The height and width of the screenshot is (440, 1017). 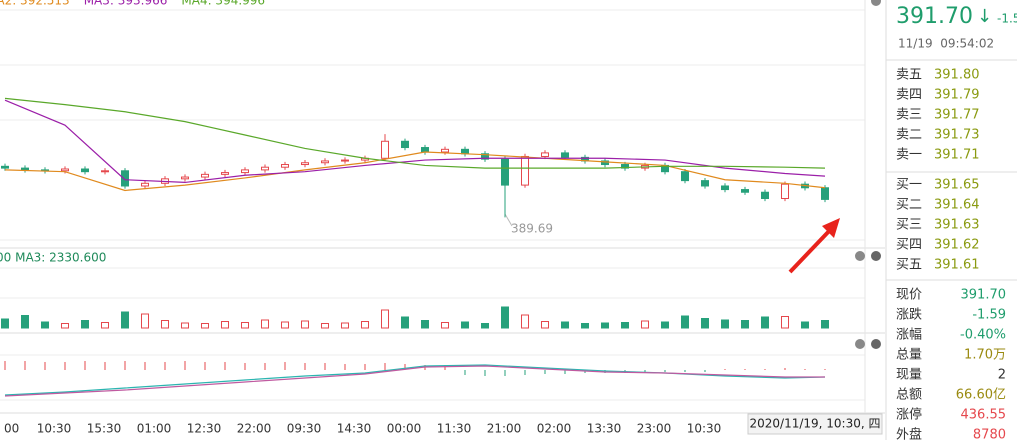 I want to click on pane-icons, so click(x=868, y=174).